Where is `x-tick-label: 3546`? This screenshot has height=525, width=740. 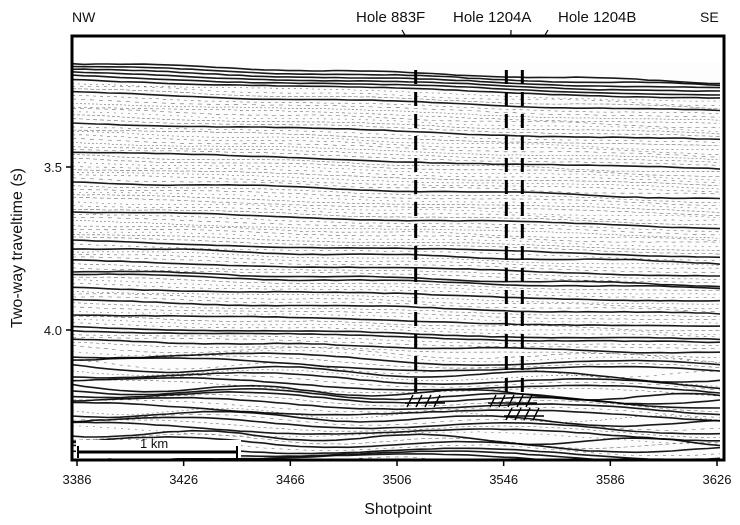
x-tick-label: 3546 is located at coordinates (503, 479).